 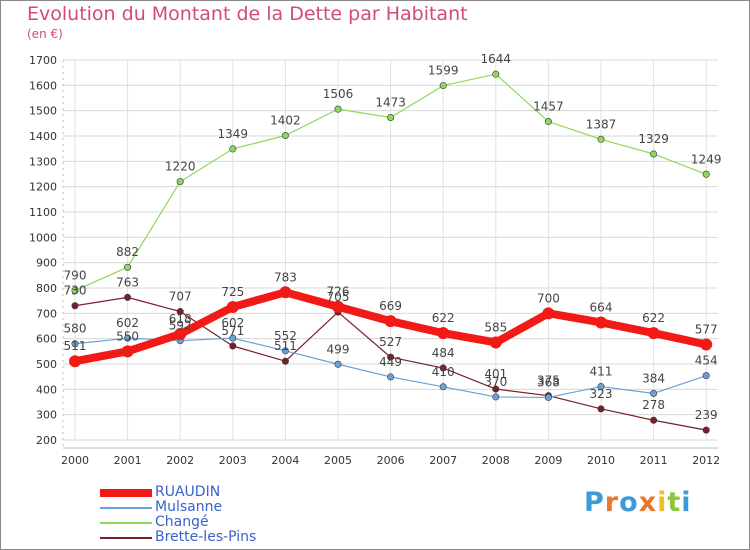 I want to click on x-tick-label: 2006, so click(x=391, y=460).